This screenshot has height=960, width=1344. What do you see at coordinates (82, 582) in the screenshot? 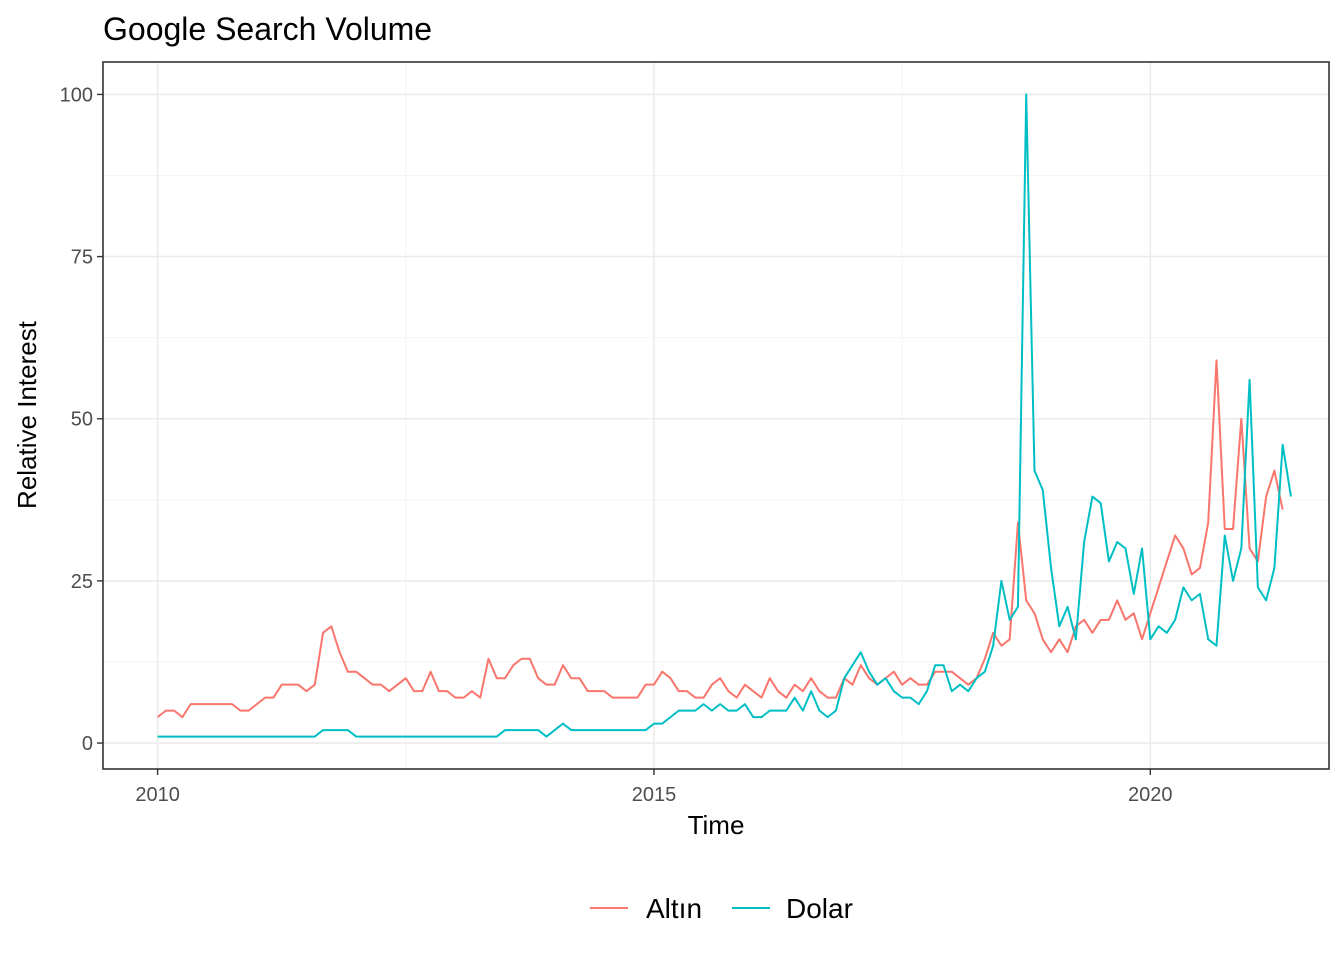
I see `y-tick-label: 25` at bounding box center [82, 582].